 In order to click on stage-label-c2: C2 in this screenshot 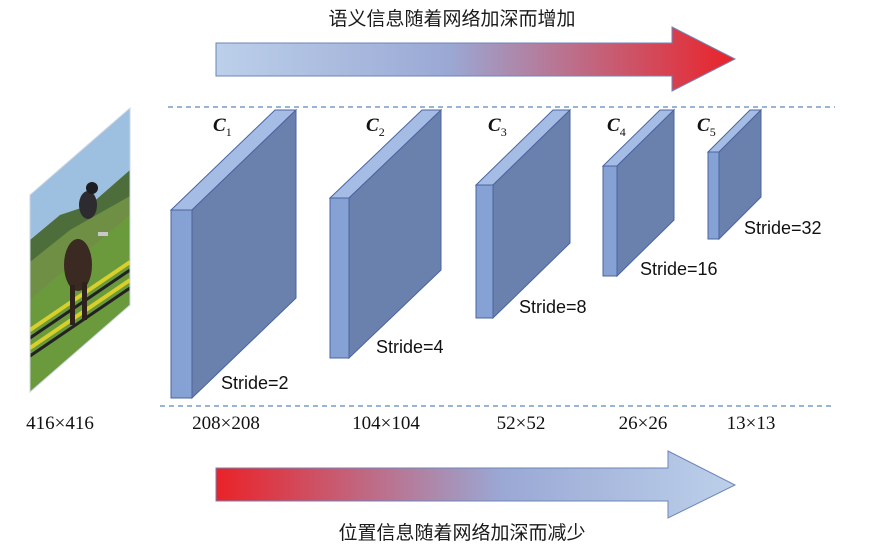, I will do `click(375, 127)`.